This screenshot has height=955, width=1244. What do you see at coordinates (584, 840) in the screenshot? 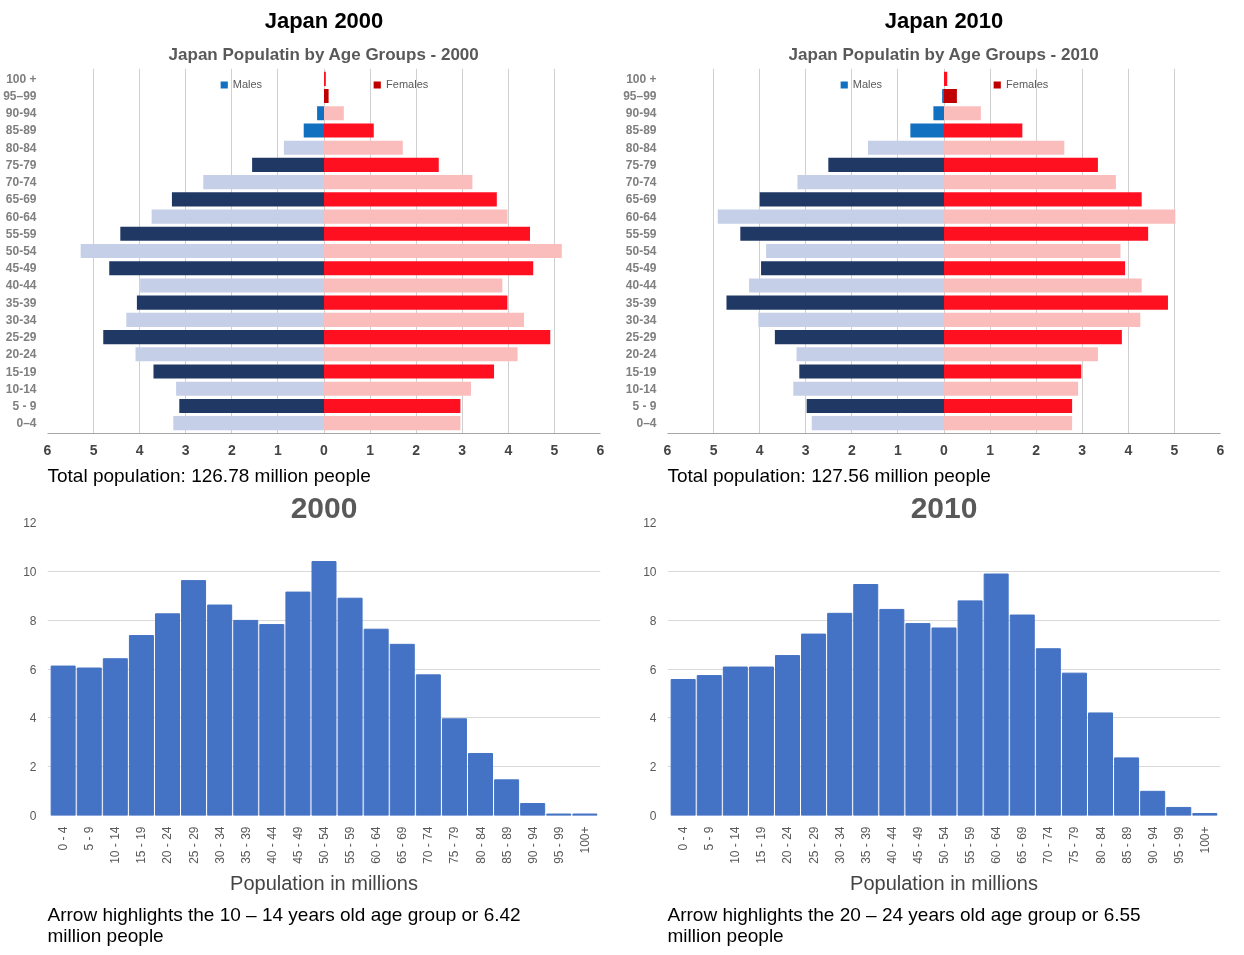
I see `x-tick-label: 100+` at bounding box center [584, 840].